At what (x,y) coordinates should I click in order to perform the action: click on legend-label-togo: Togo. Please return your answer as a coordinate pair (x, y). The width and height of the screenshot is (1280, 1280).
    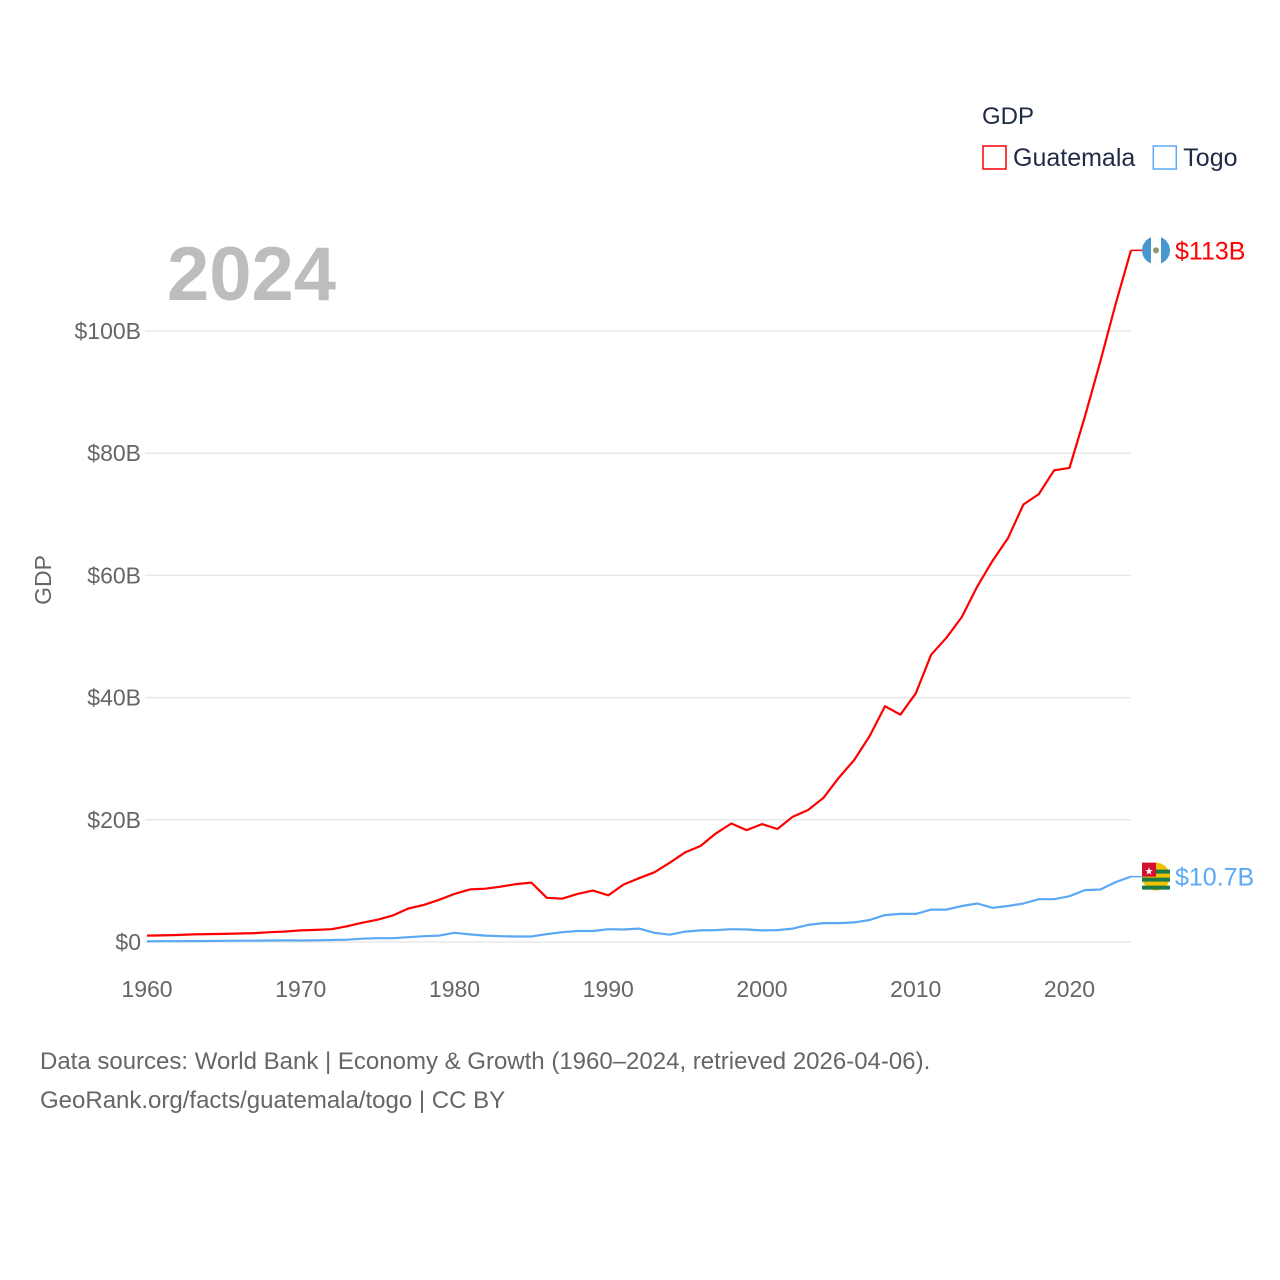
    Looking at the image, I should click on (1210, 158).